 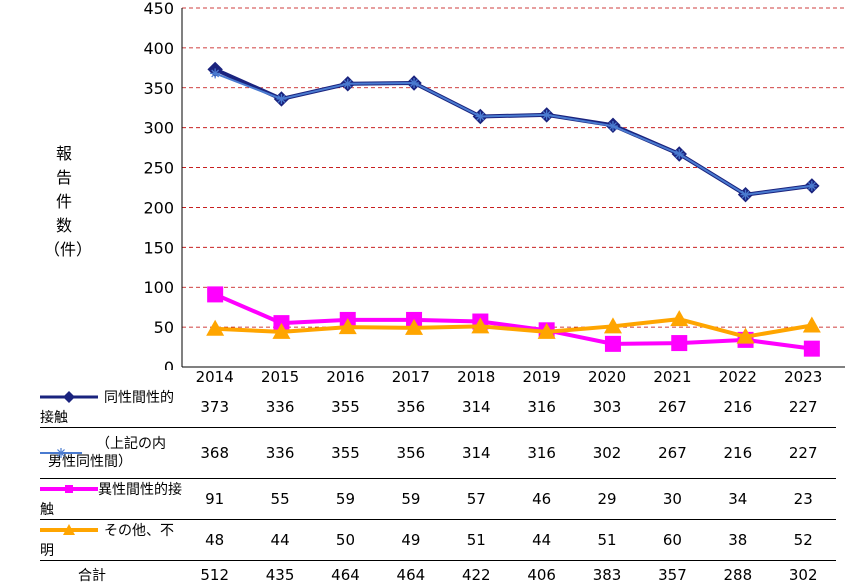 I want to click on legend-entry: その他、不明, so click(x=111, y=540).